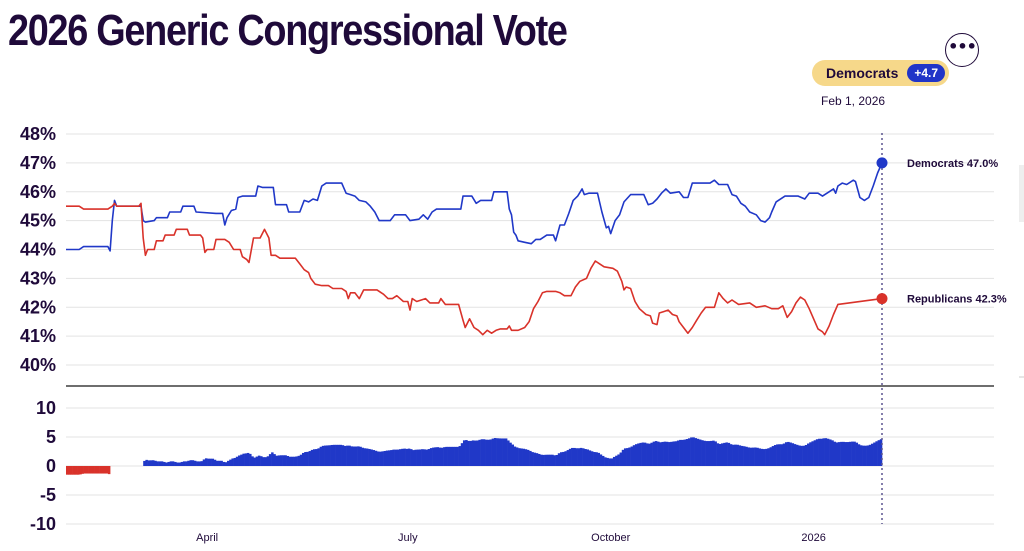 The image size is (1024, 551). What do you see at coordinates (38, 250) in the screenshot?
I see `y-tick-label: 44%` at bounding box center [38, 250].